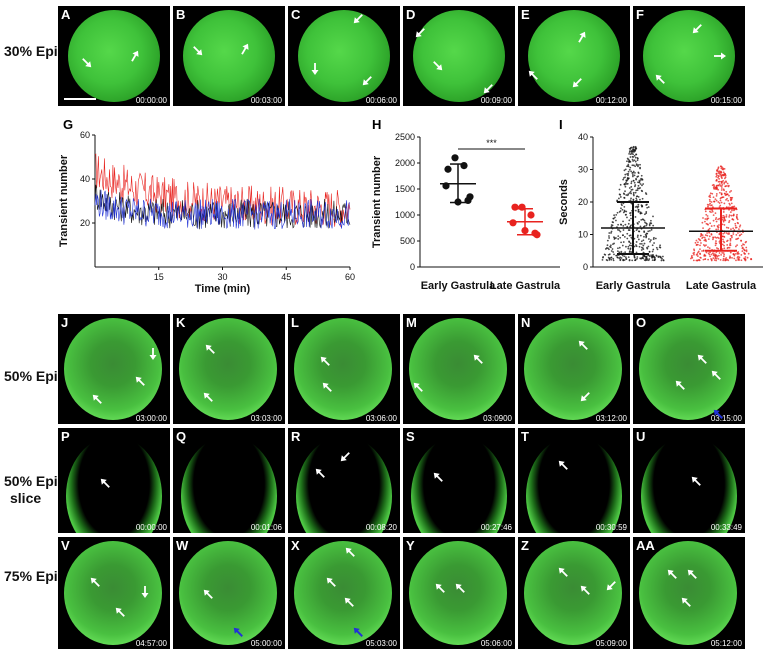 This screenshot has height=655, width=773. Describe the element at coordinates (459, 56) in the screenshot. I see `image-tile-d: D 00:09:00` at that location.